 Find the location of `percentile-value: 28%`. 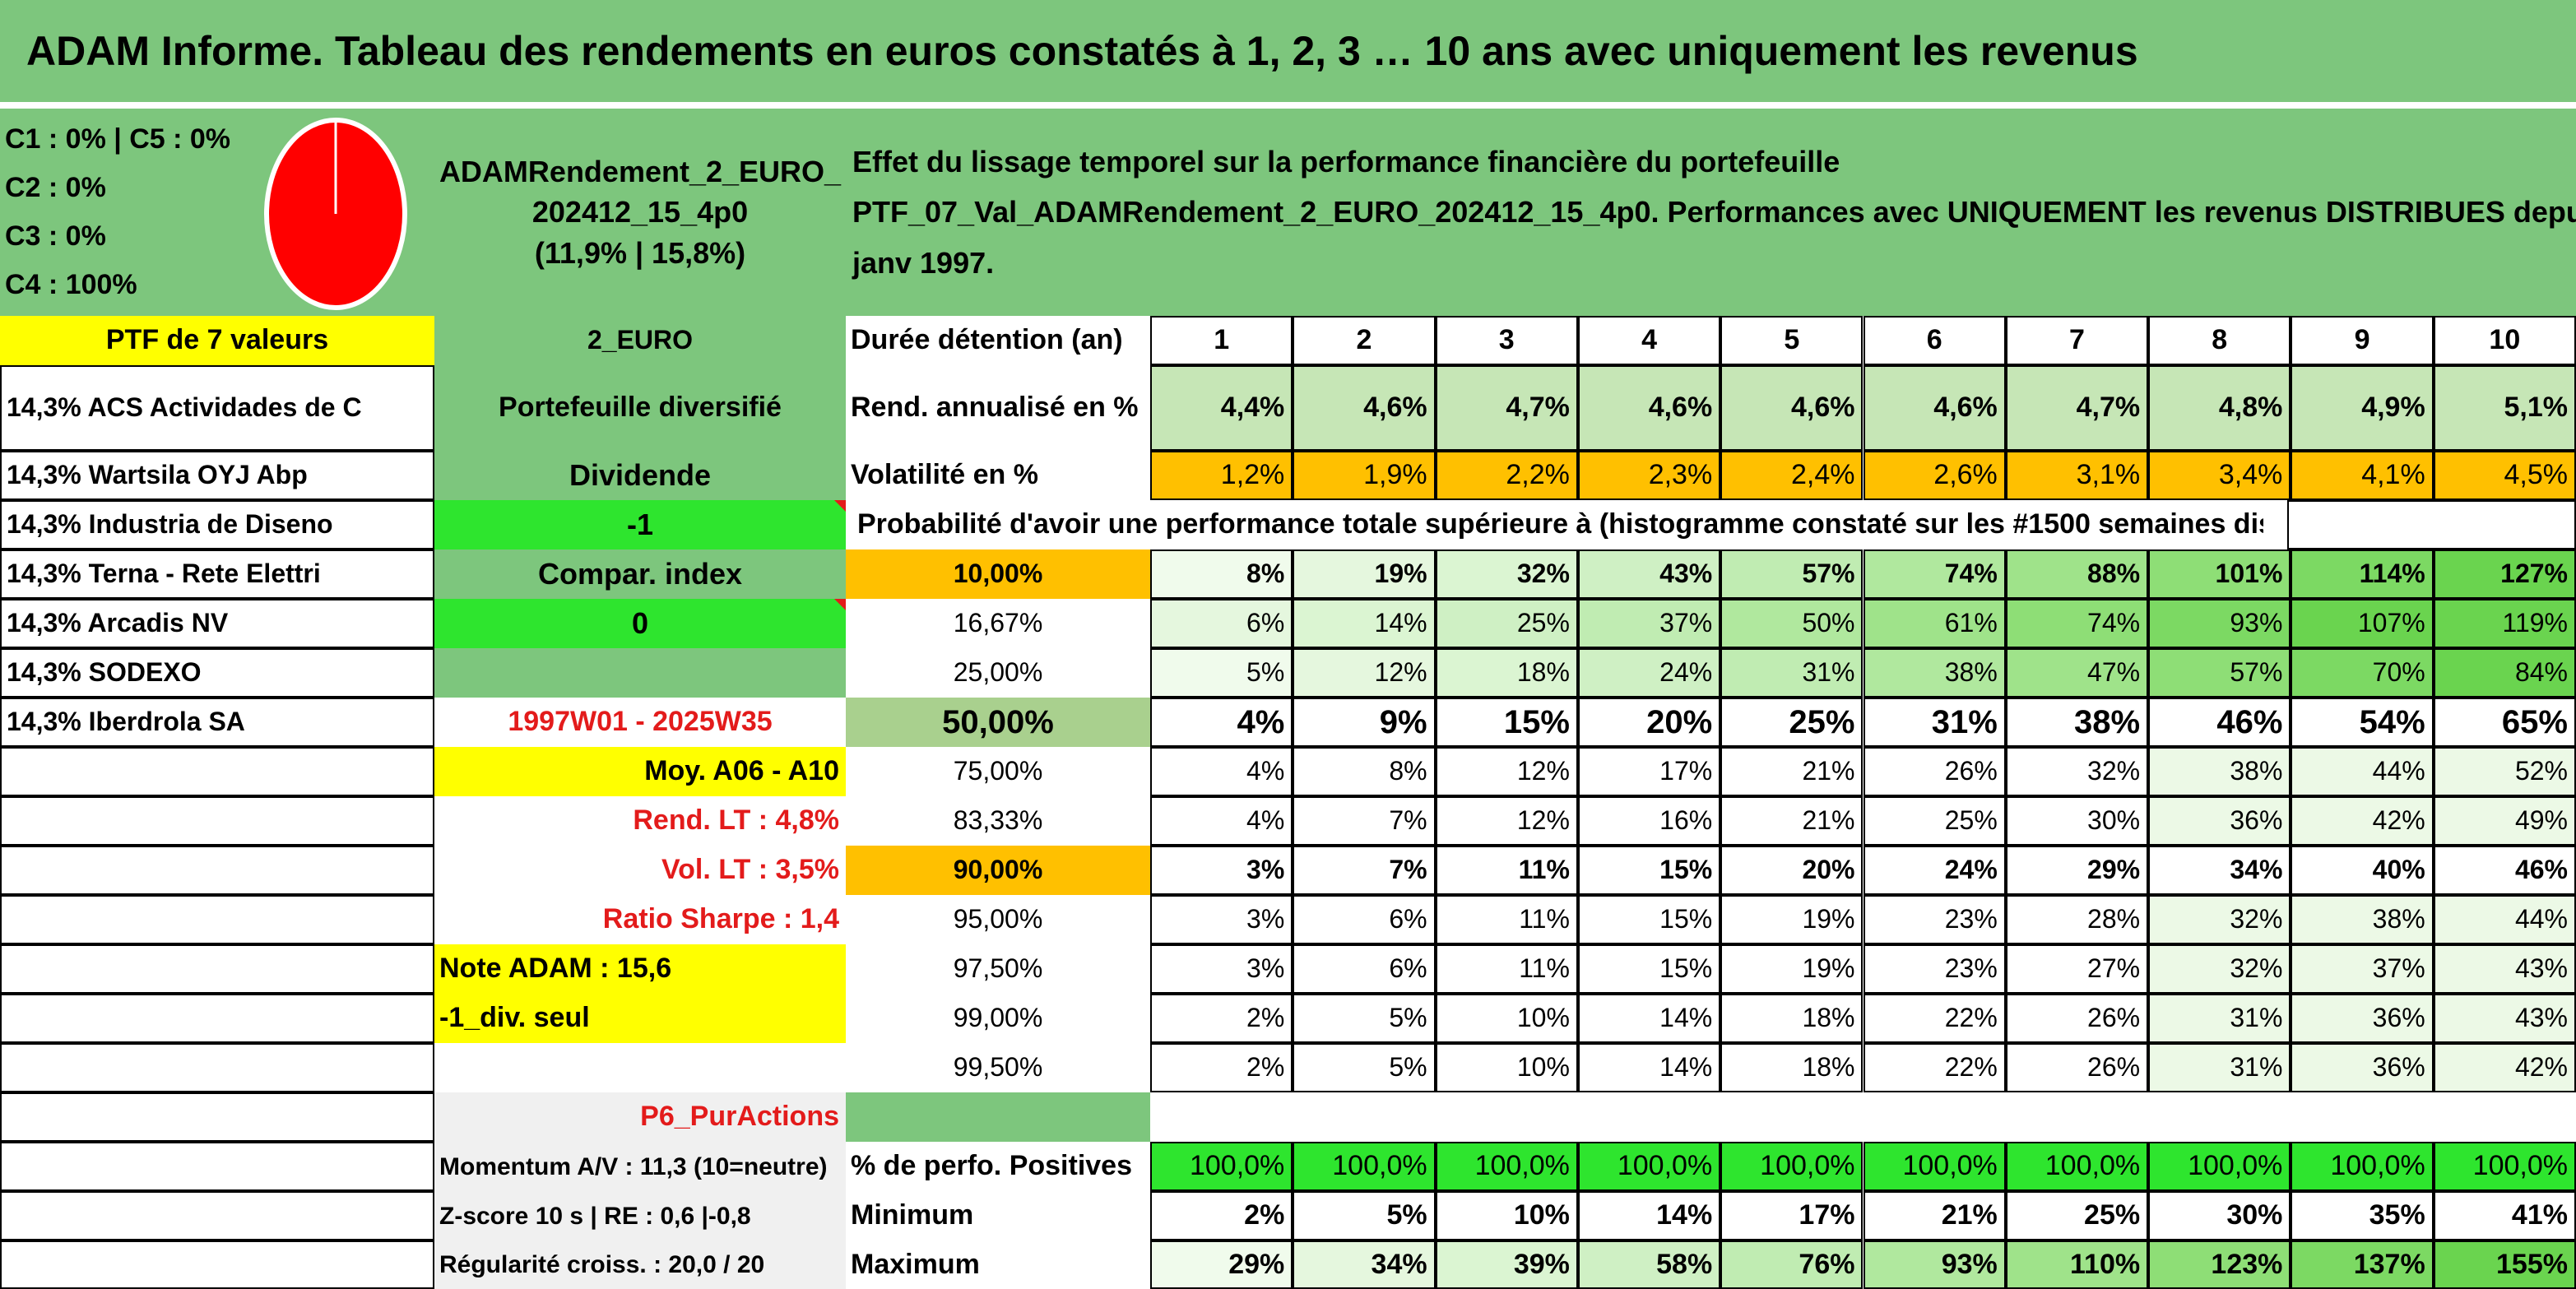

percentile-value: 28% is located at coordinates (2077, 919).